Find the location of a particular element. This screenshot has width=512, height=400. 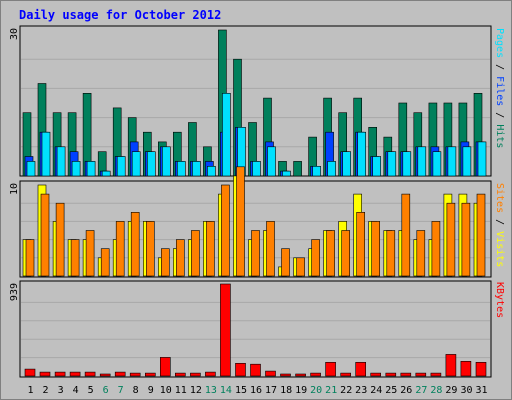

legend-entry: Files is located at coordinates (499, 88).